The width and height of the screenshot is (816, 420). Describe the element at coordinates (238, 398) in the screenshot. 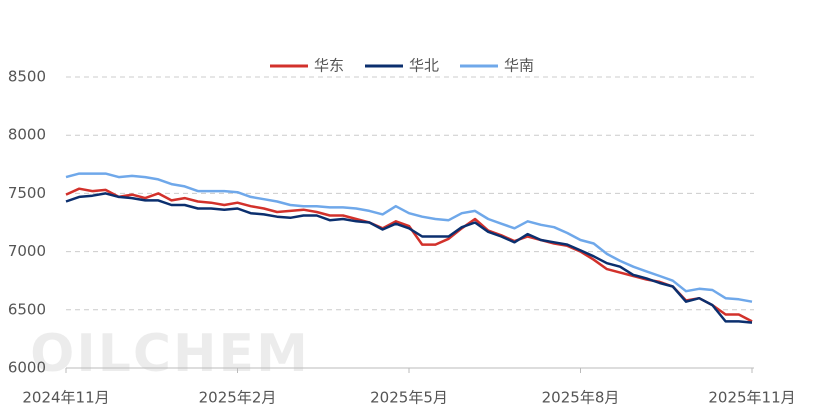

I see `x-tick-label: 2025年2月` at that location.